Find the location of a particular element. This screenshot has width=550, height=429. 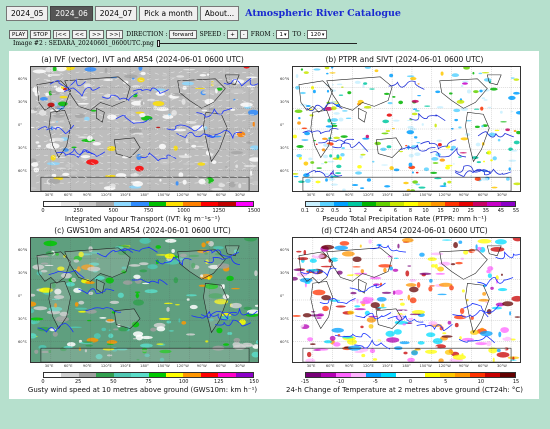

play-button: PLAY is located at coordinates (19, 34).